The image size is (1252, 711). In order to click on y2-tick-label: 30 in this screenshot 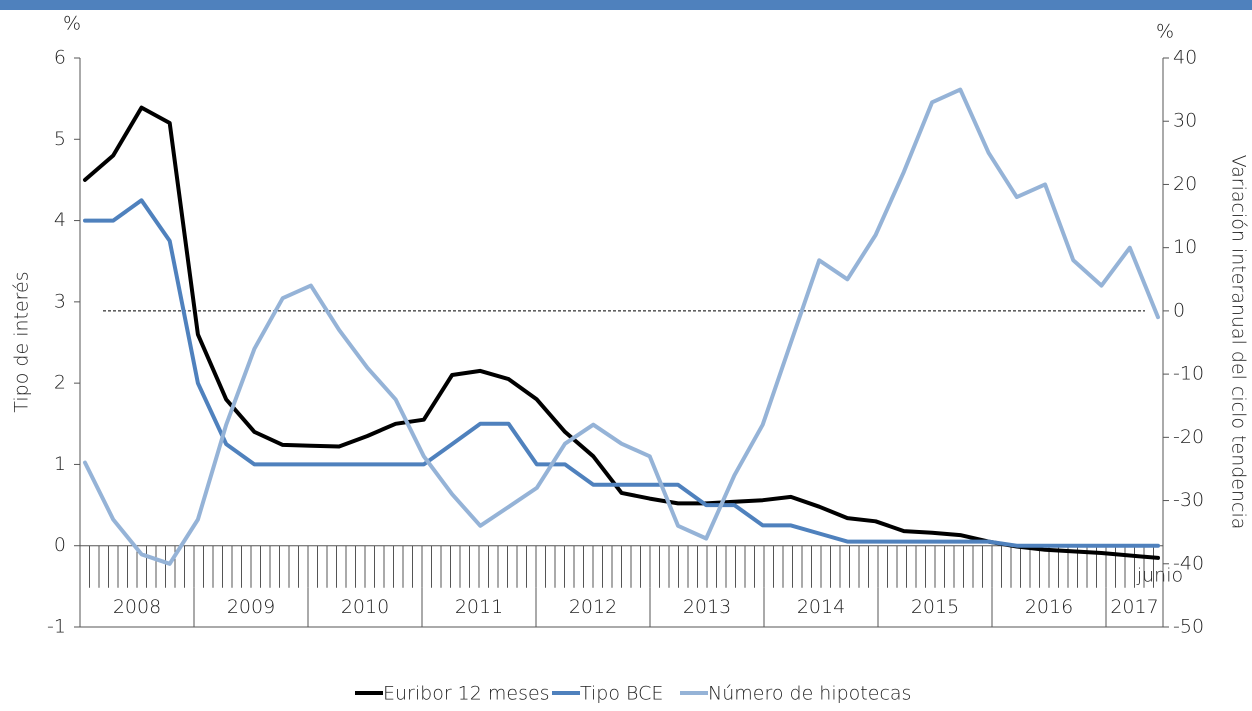, I will do `click(1185, 121)`.